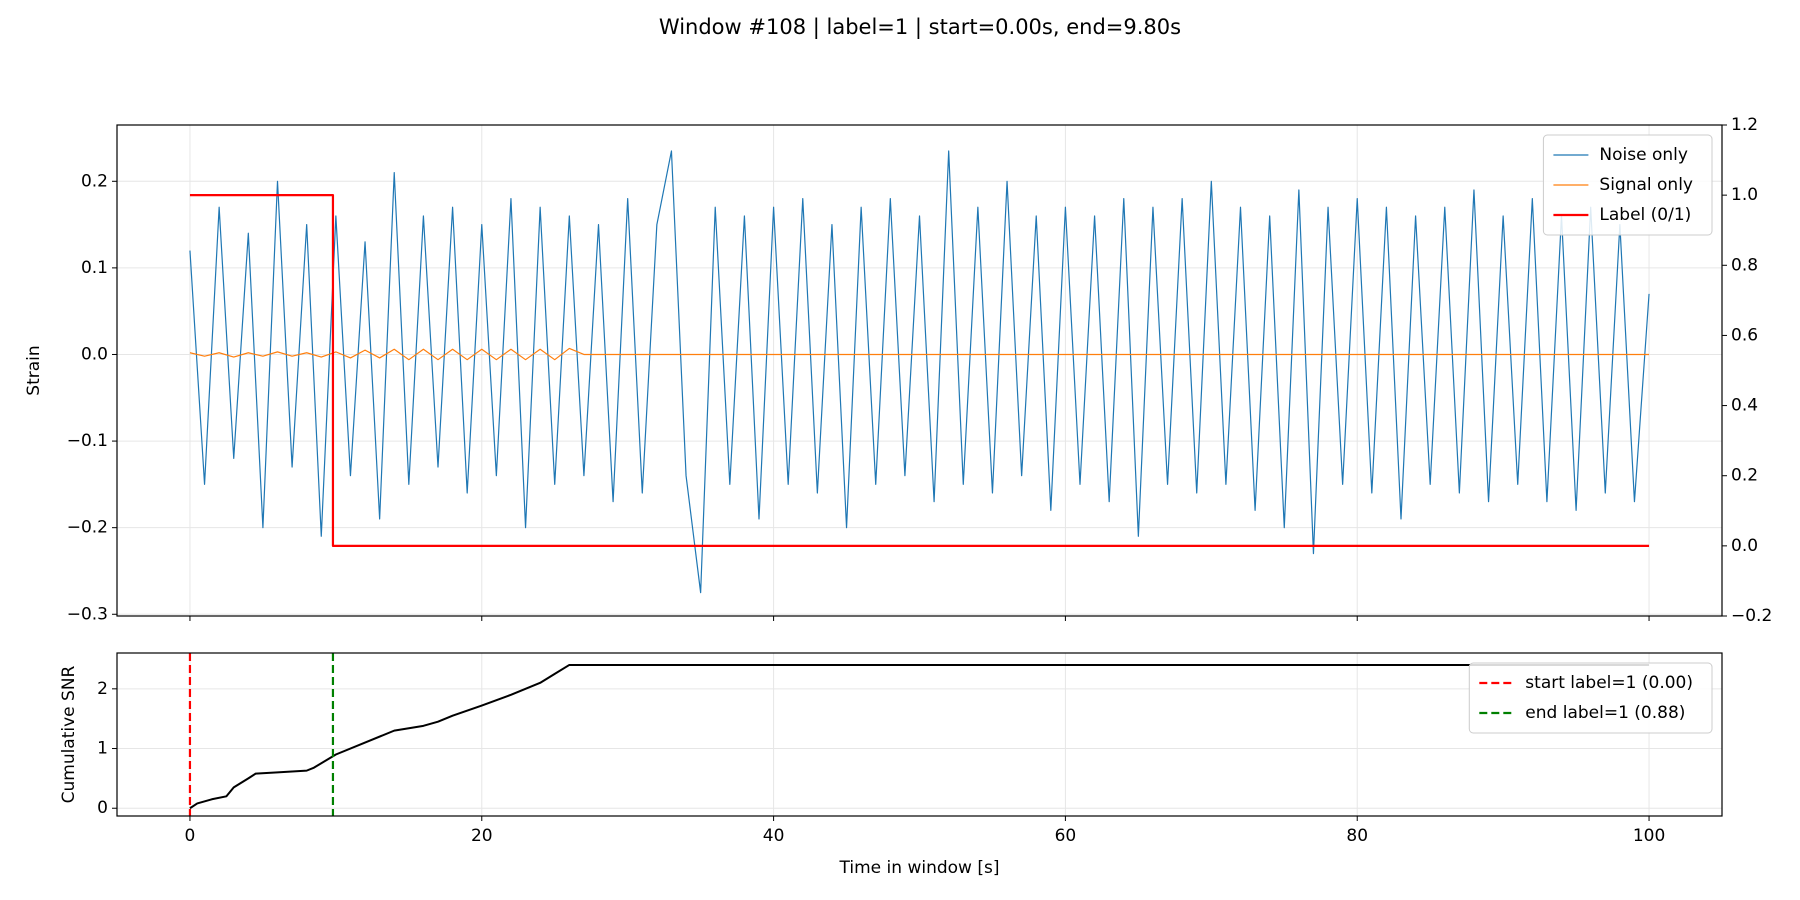  Describe the element at coordinates (1744, 195) in the screenshot. I see `y2-tick-label: 1.0` at that location.